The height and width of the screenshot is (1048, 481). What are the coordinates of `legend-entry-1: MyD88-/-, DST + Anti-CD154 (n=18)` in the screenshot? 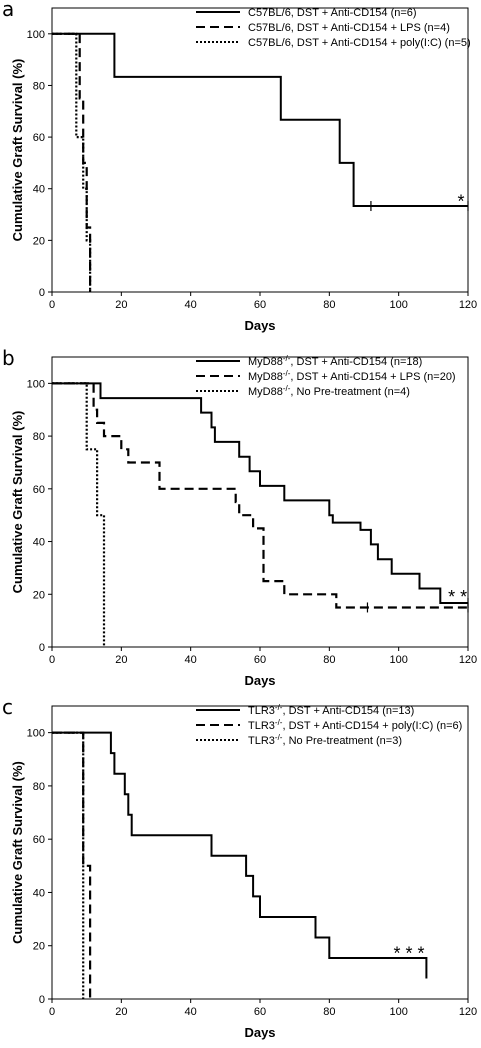 It's located at (335, 361).